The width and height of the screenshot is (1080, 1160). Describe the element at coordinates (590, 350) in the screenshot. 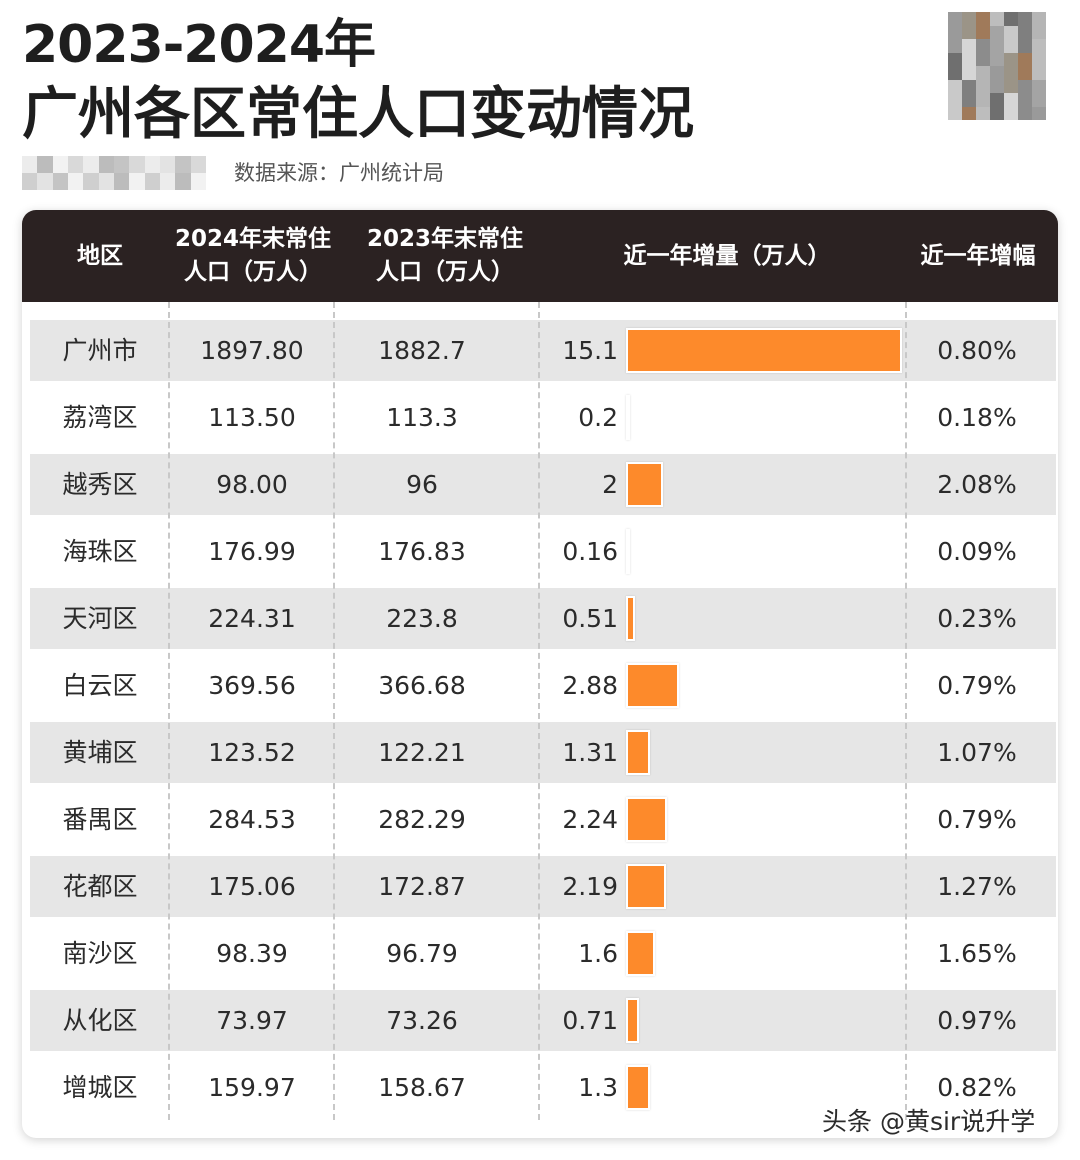

I see `cell-increase: 15.1` at that location.